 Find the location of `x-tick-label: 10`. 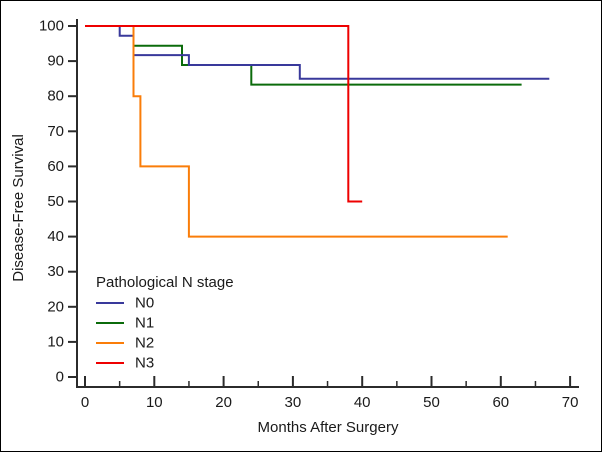

x-tick-label: 10 is located at coordinates (154, 402).